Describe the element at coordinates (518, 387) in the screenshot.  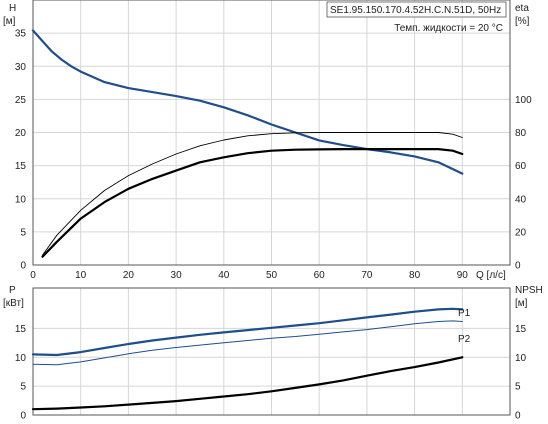
I see `y-right-tick-label: 5` at that location.